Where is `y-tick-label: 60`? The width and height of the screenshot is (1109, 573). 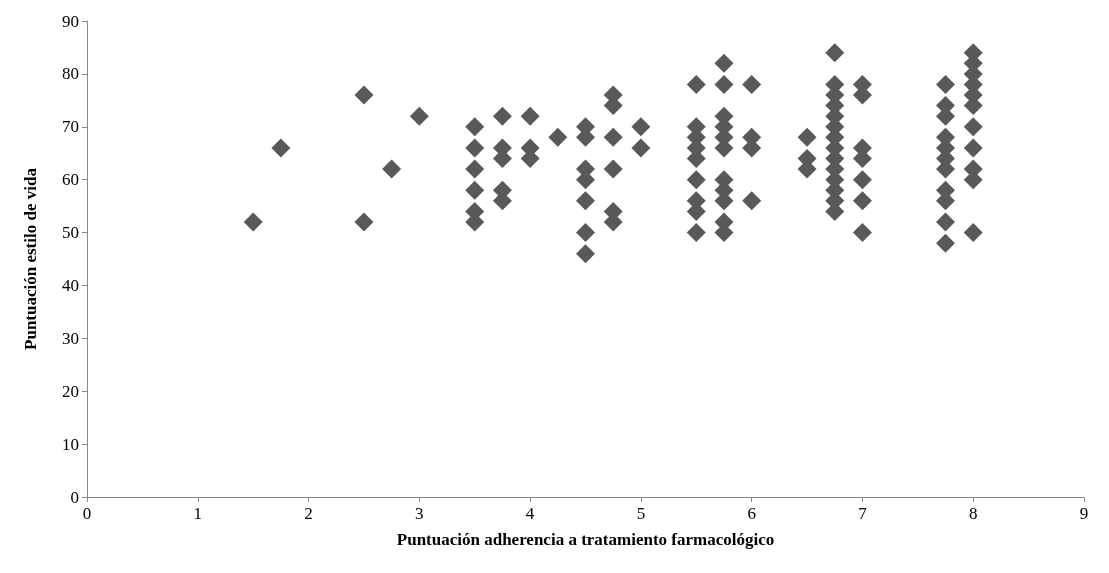 y-tick-label: 60 is located at coordinates (70, 180).